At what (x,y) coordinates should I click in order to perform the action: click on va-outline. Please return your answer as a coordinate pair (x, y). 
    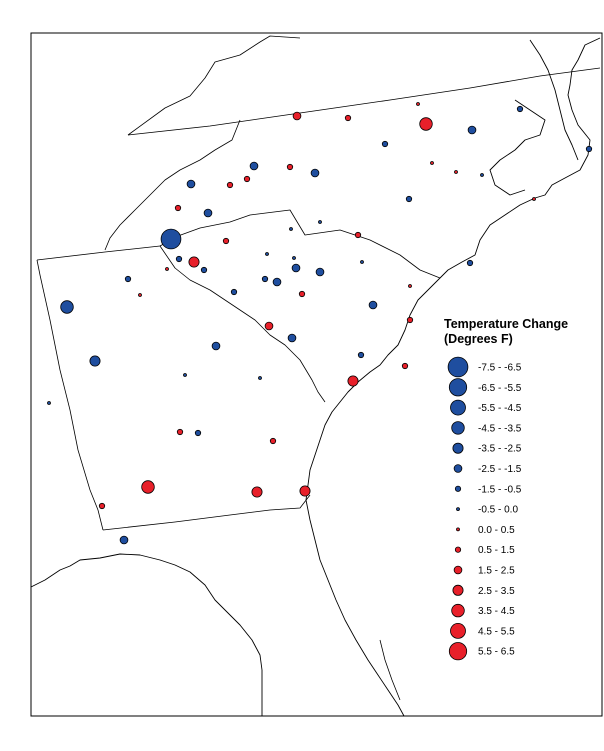
    Looking at the image, I should click on (214, 85).